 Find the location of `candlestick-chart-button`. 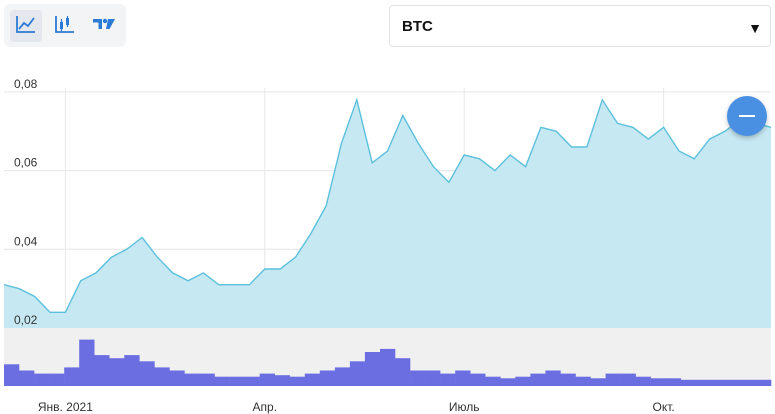

candlestick-chart-button is located at coordinates (65, 26).